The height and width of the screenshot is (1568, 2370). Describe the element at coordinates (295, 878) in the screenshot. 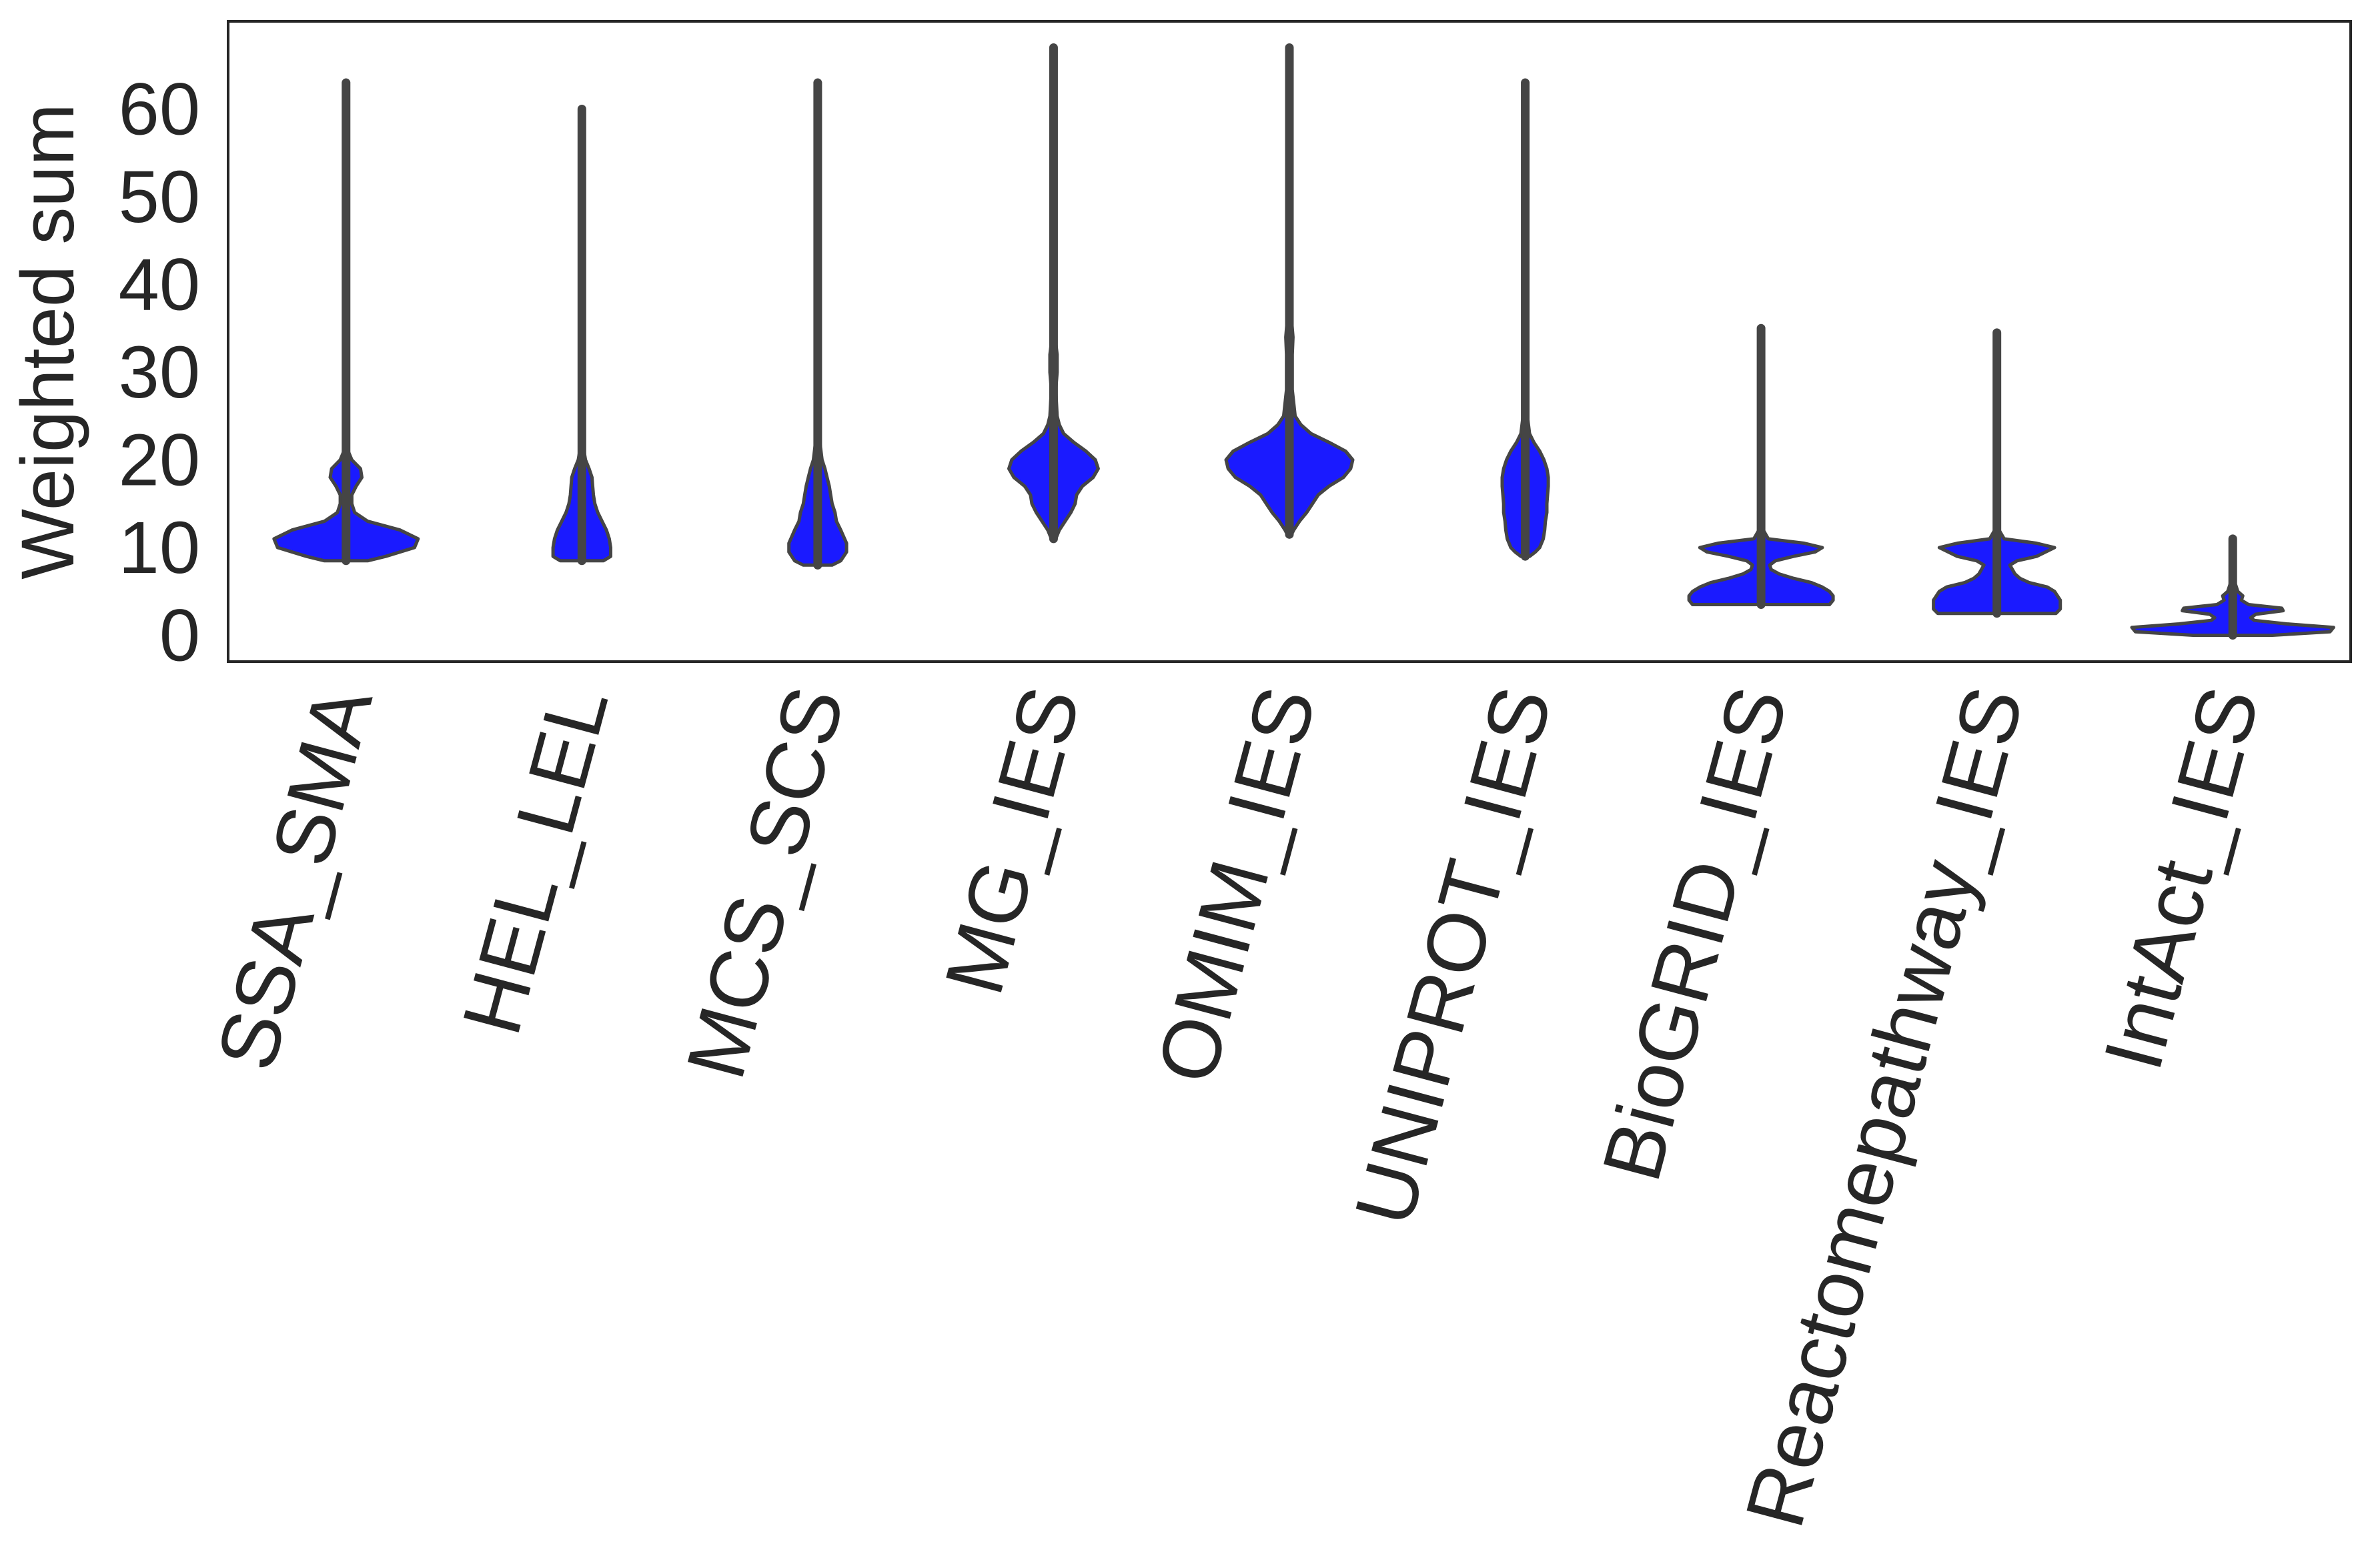

I see `x-tick-label: SSA_SMA` at that location.